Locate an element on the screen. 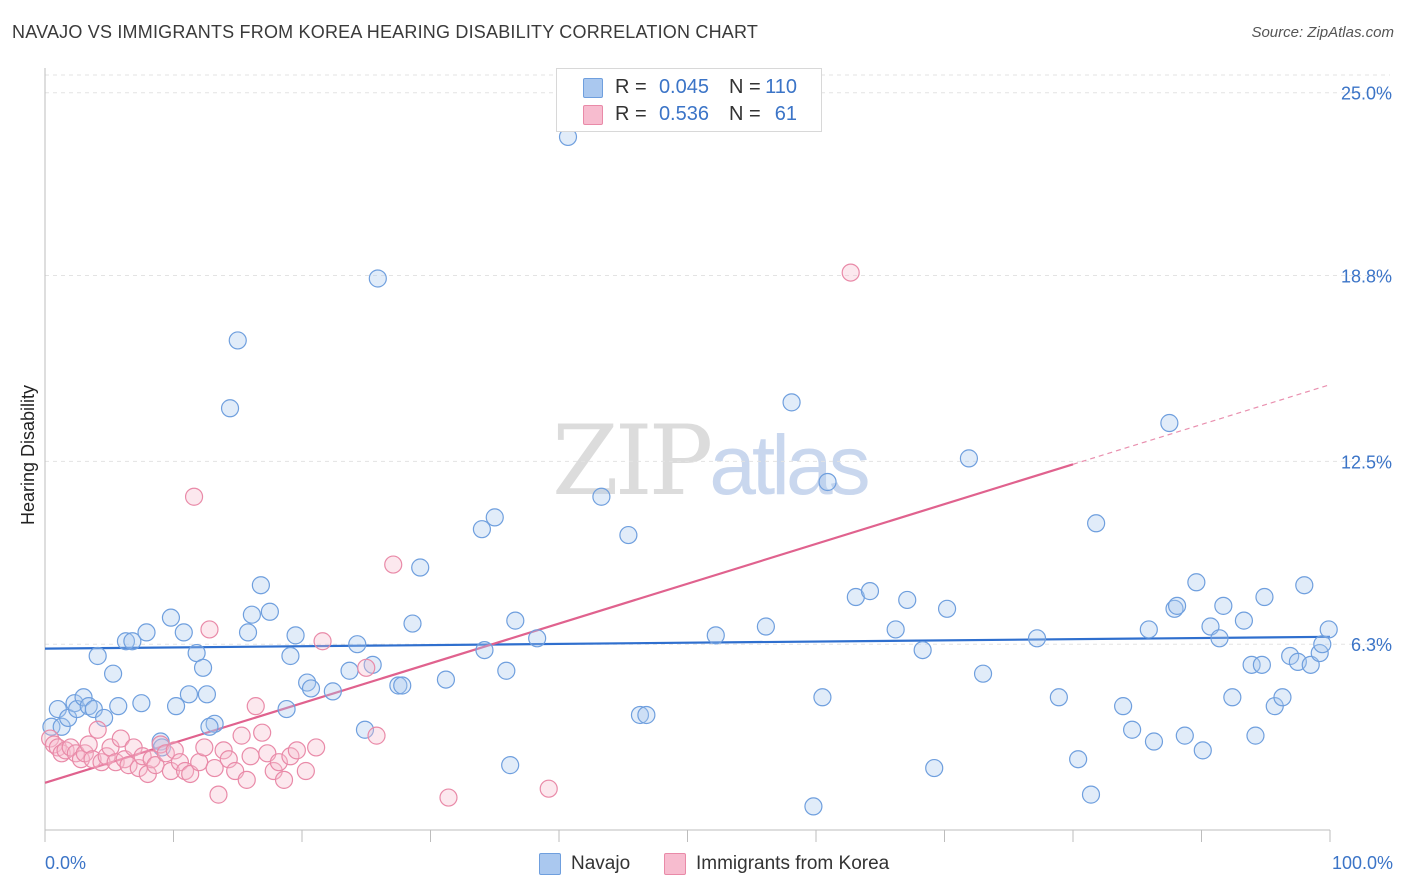 The height and width of the screenshot is (892, 1406). legend-row-navajo: R = 0.045 N = 110 is located at coordinates (689, 87).